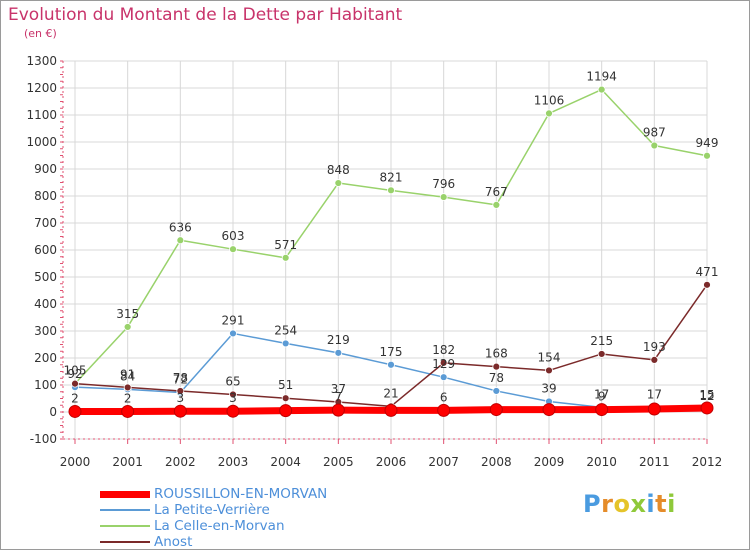 The height and width of the screenshot is (550, 750). I want to click on data-label: 1194, so click(601, 77).